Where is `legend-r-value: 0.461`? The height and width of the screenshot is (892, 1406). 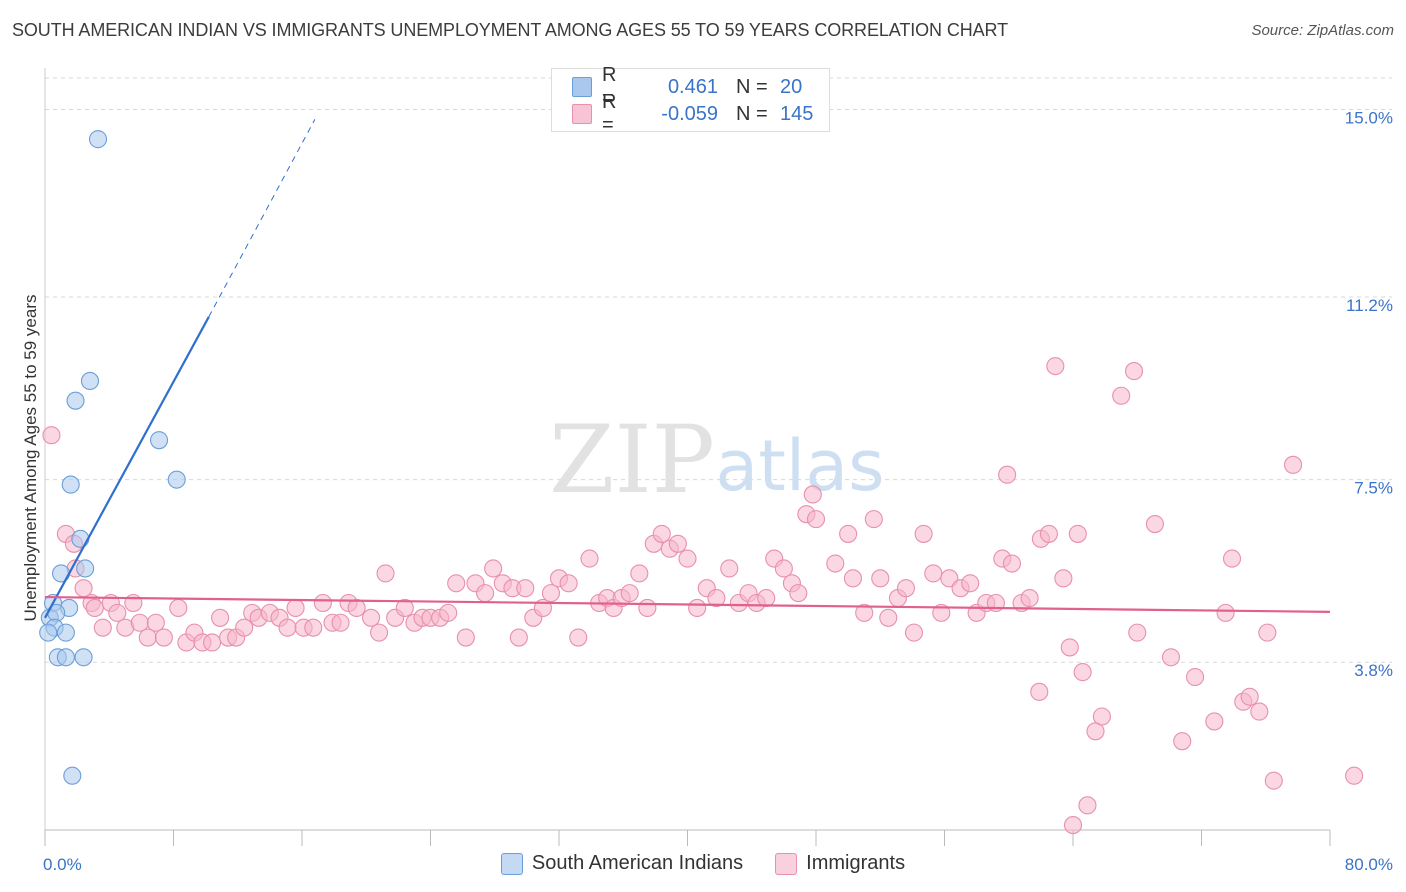
legend-r-value: 0.461 is located at coordinates (692, 86).